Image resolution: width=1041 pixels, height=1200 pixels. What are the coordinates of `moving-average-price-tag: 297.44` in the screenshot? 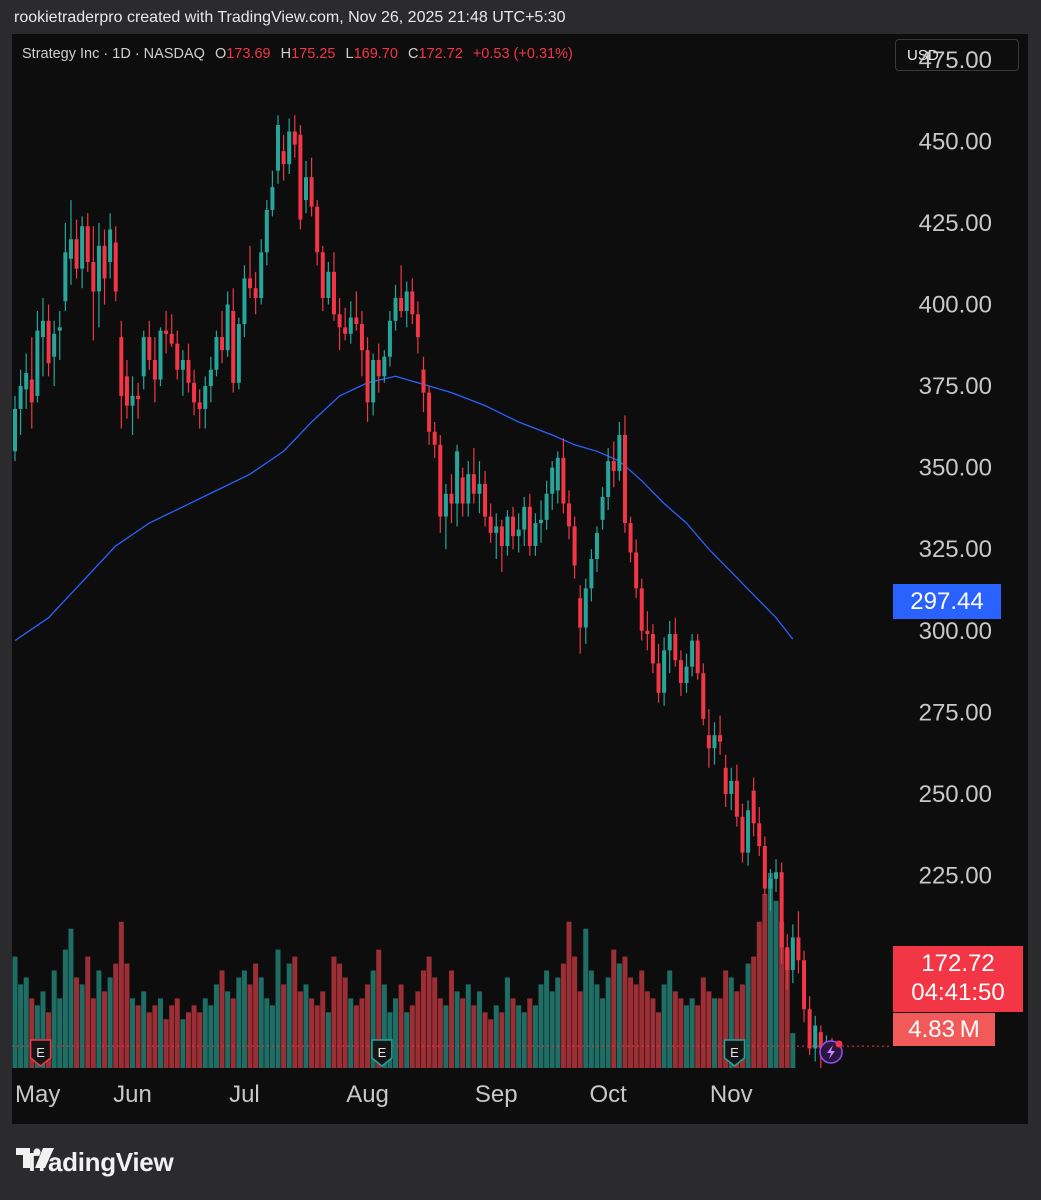 It's located at (947, 601).